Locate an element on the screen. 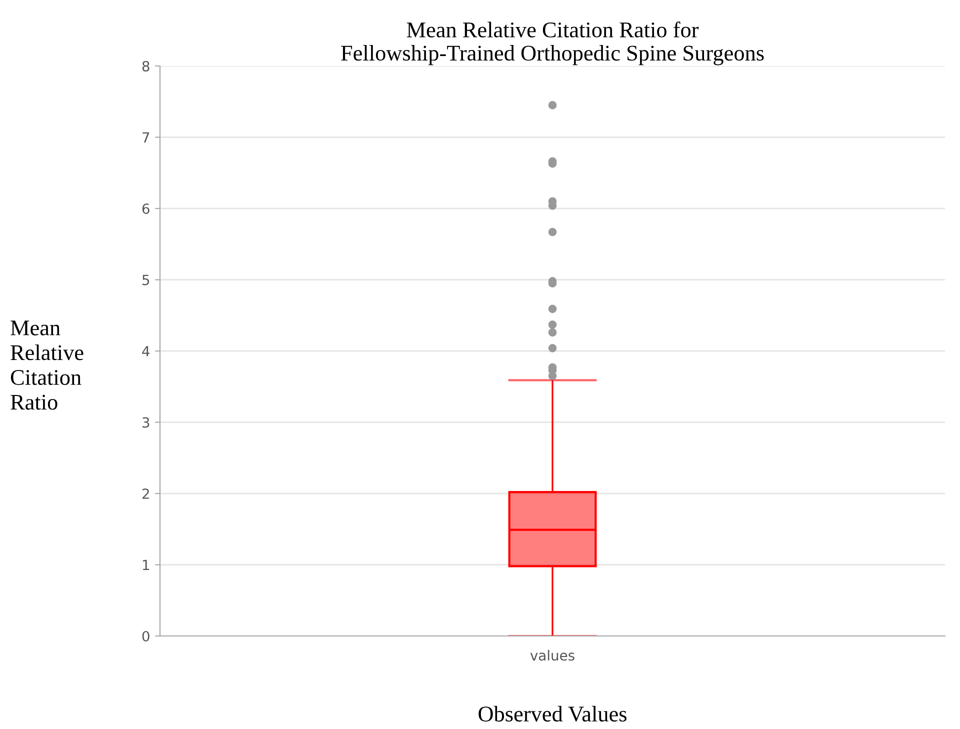 The height and width of the screenshot is (729, 960). y-tick-label: 7 is located at coordinates (146, 137).